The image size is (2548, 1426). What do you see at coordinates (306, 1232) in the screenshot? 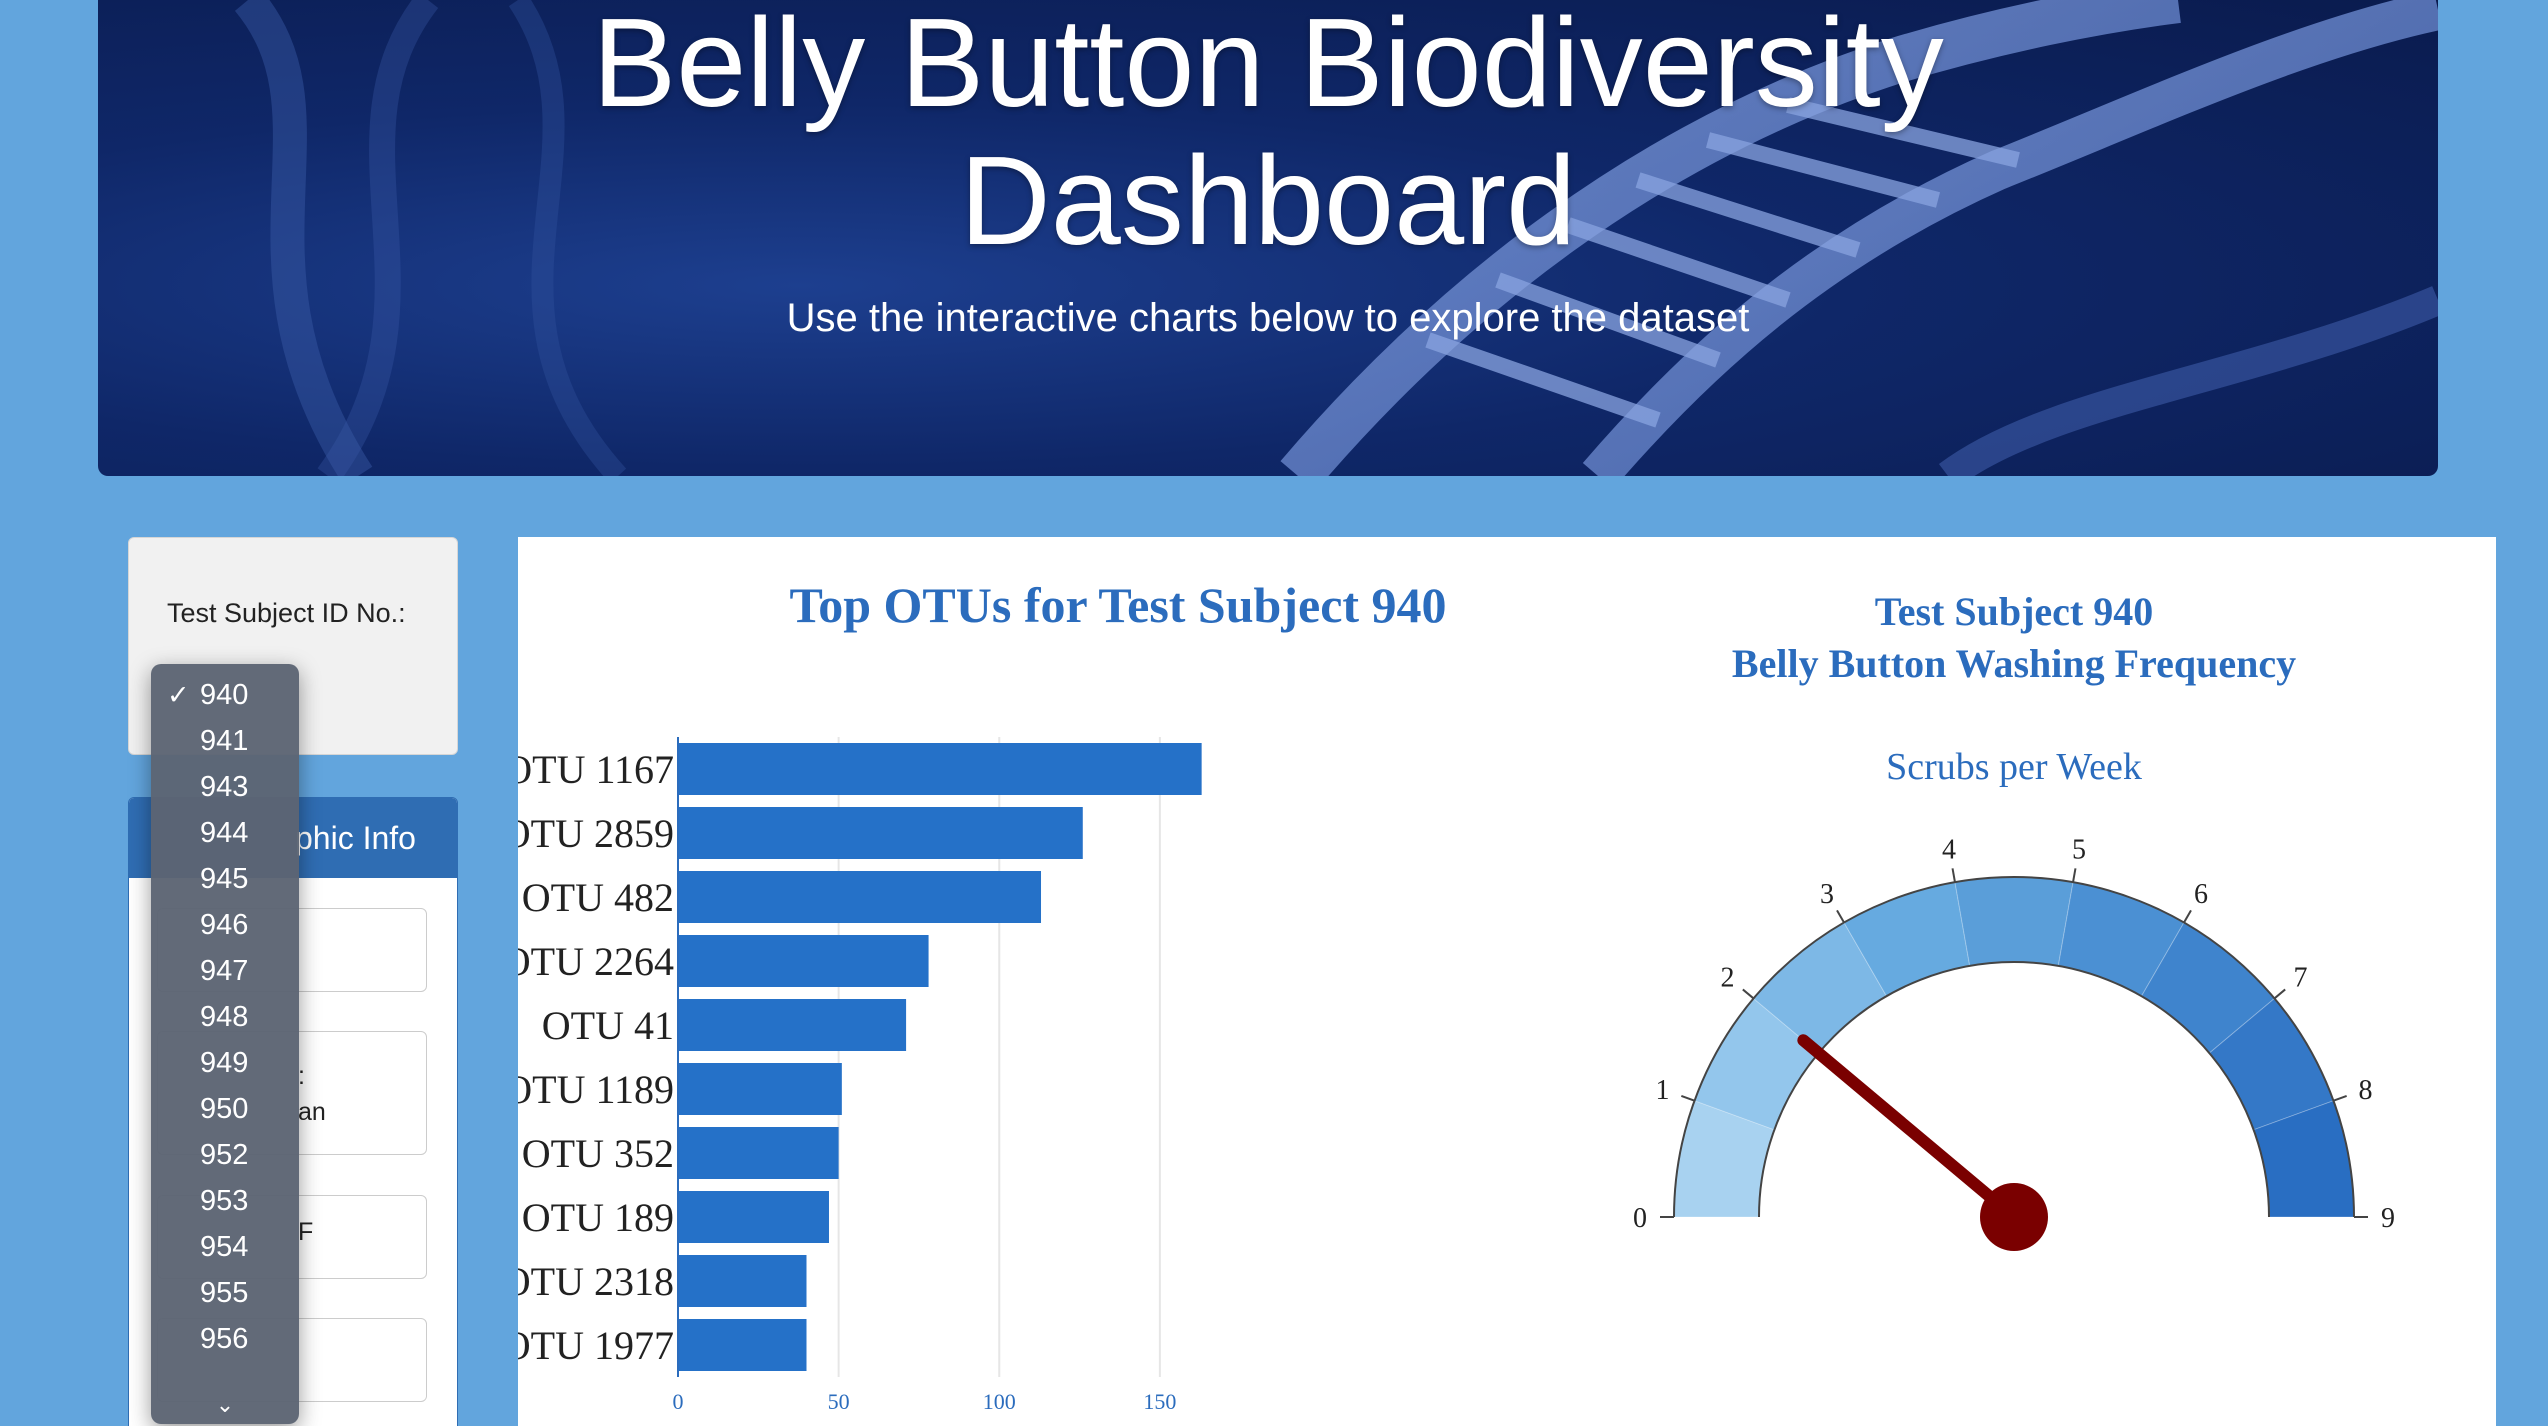
I see `demographic-field-3-text: F` at bounding box center [306, 1232].